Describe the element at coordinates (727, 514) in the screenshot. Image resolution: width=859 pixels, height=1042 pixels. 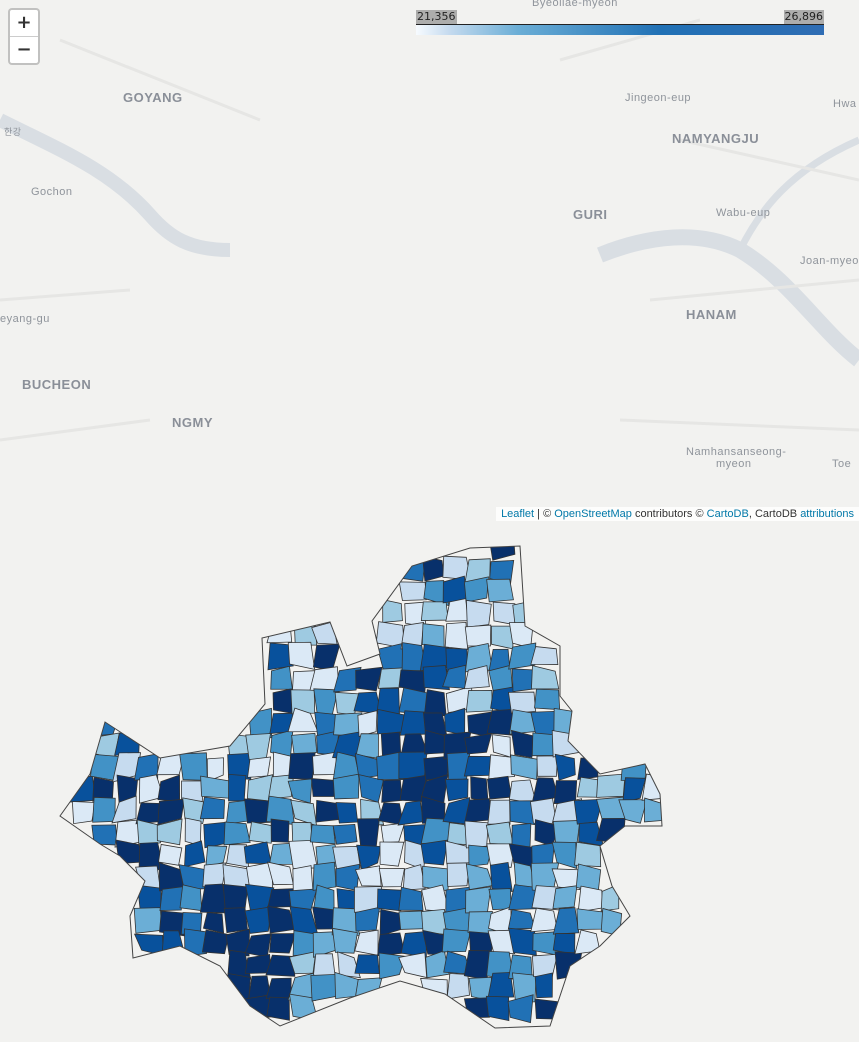
I see `cartodb-link: CartoDB` at that location.